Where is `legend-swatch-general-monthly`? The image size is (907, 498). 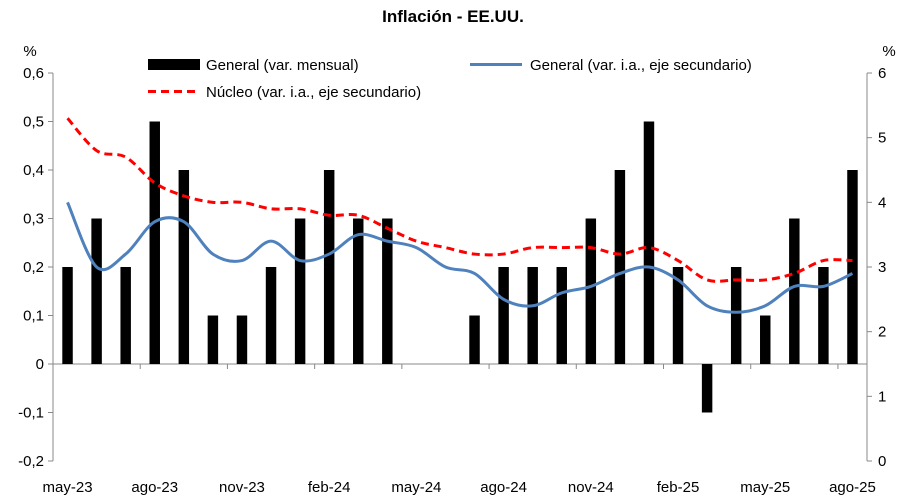 legend-swatch-general-monthly is located at coordinates (174, 64).